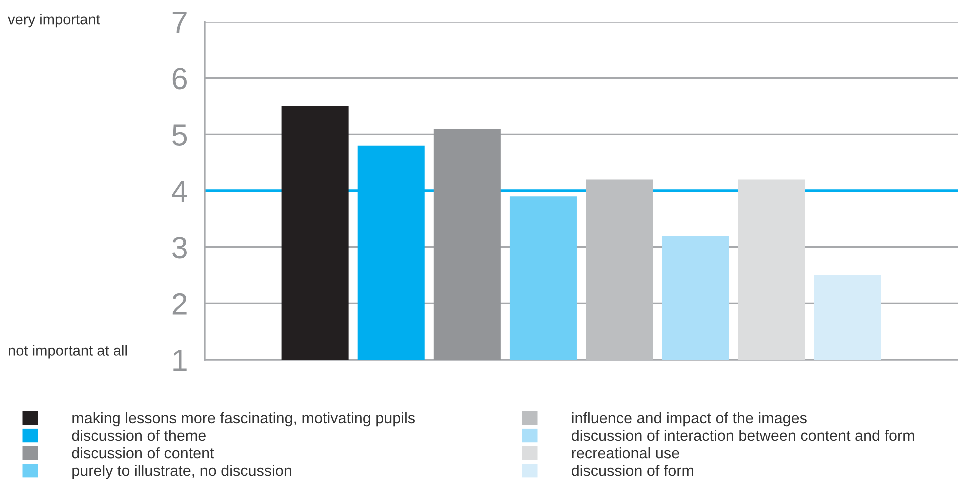  What do you see at coordinates (180, 135) in the screenshot?
I see `y-tick-label: 5` at bounding box center [180, 135].